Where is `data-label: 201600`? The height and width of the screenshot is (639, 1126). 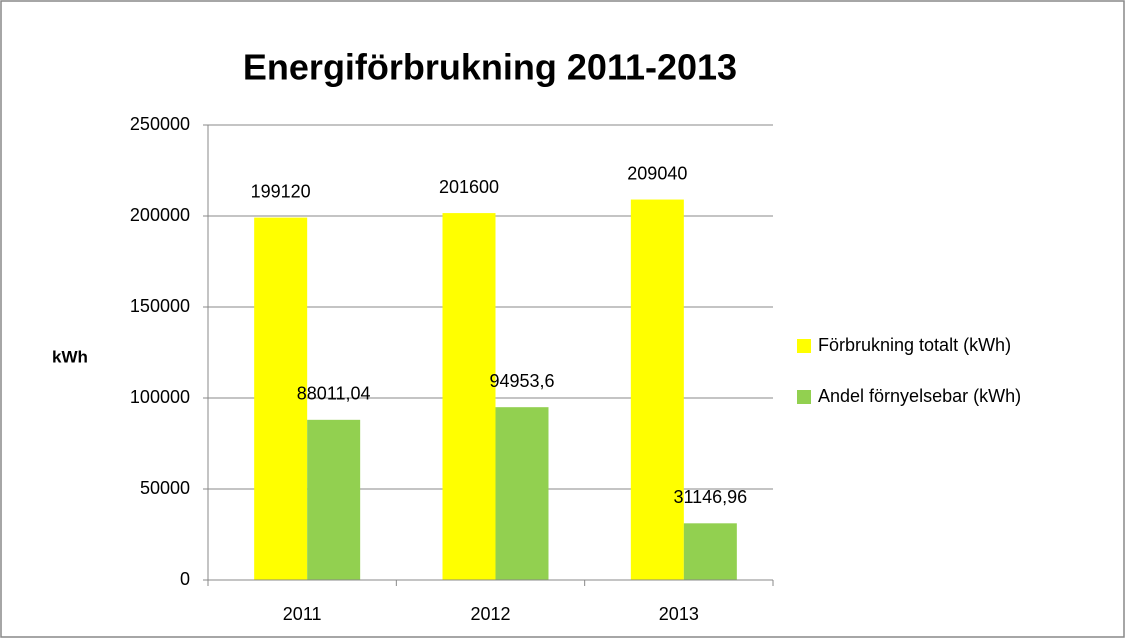
data-label: 201600 is located at coordinates (469, 187).